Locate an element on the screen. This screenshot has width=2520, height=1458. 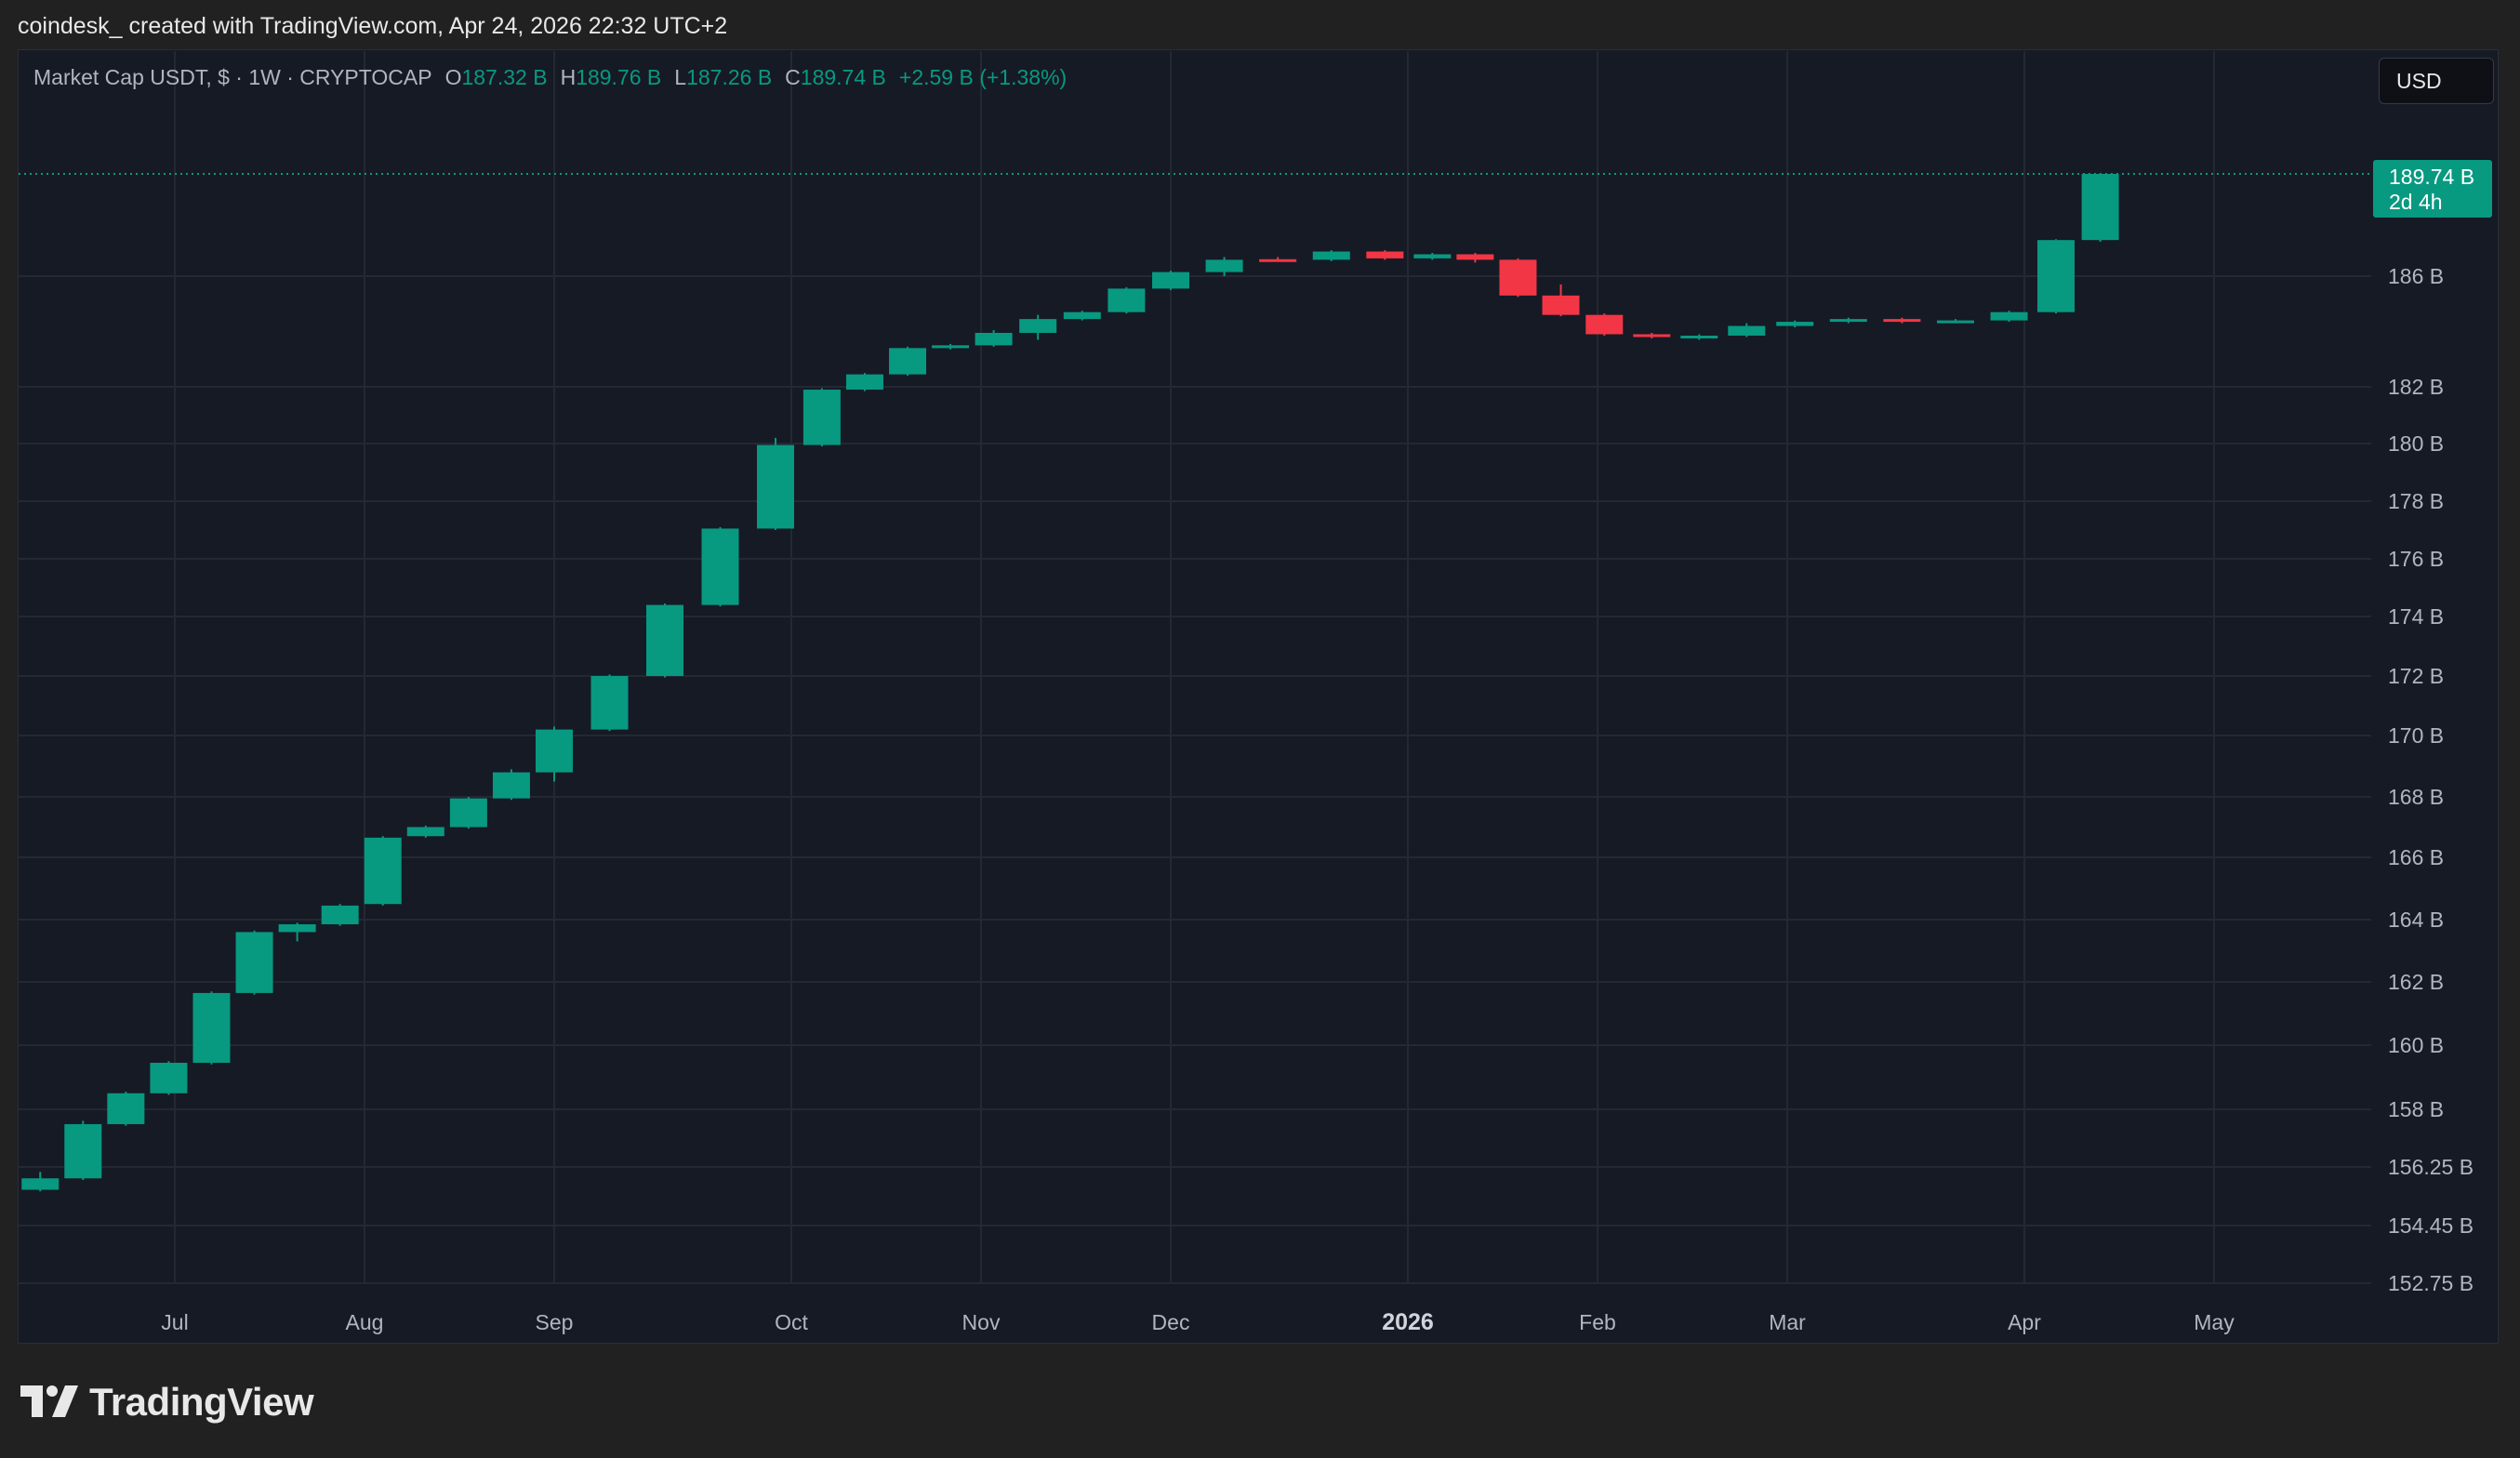
x-tick-label: Sep is located at coordinates (555, 1322).